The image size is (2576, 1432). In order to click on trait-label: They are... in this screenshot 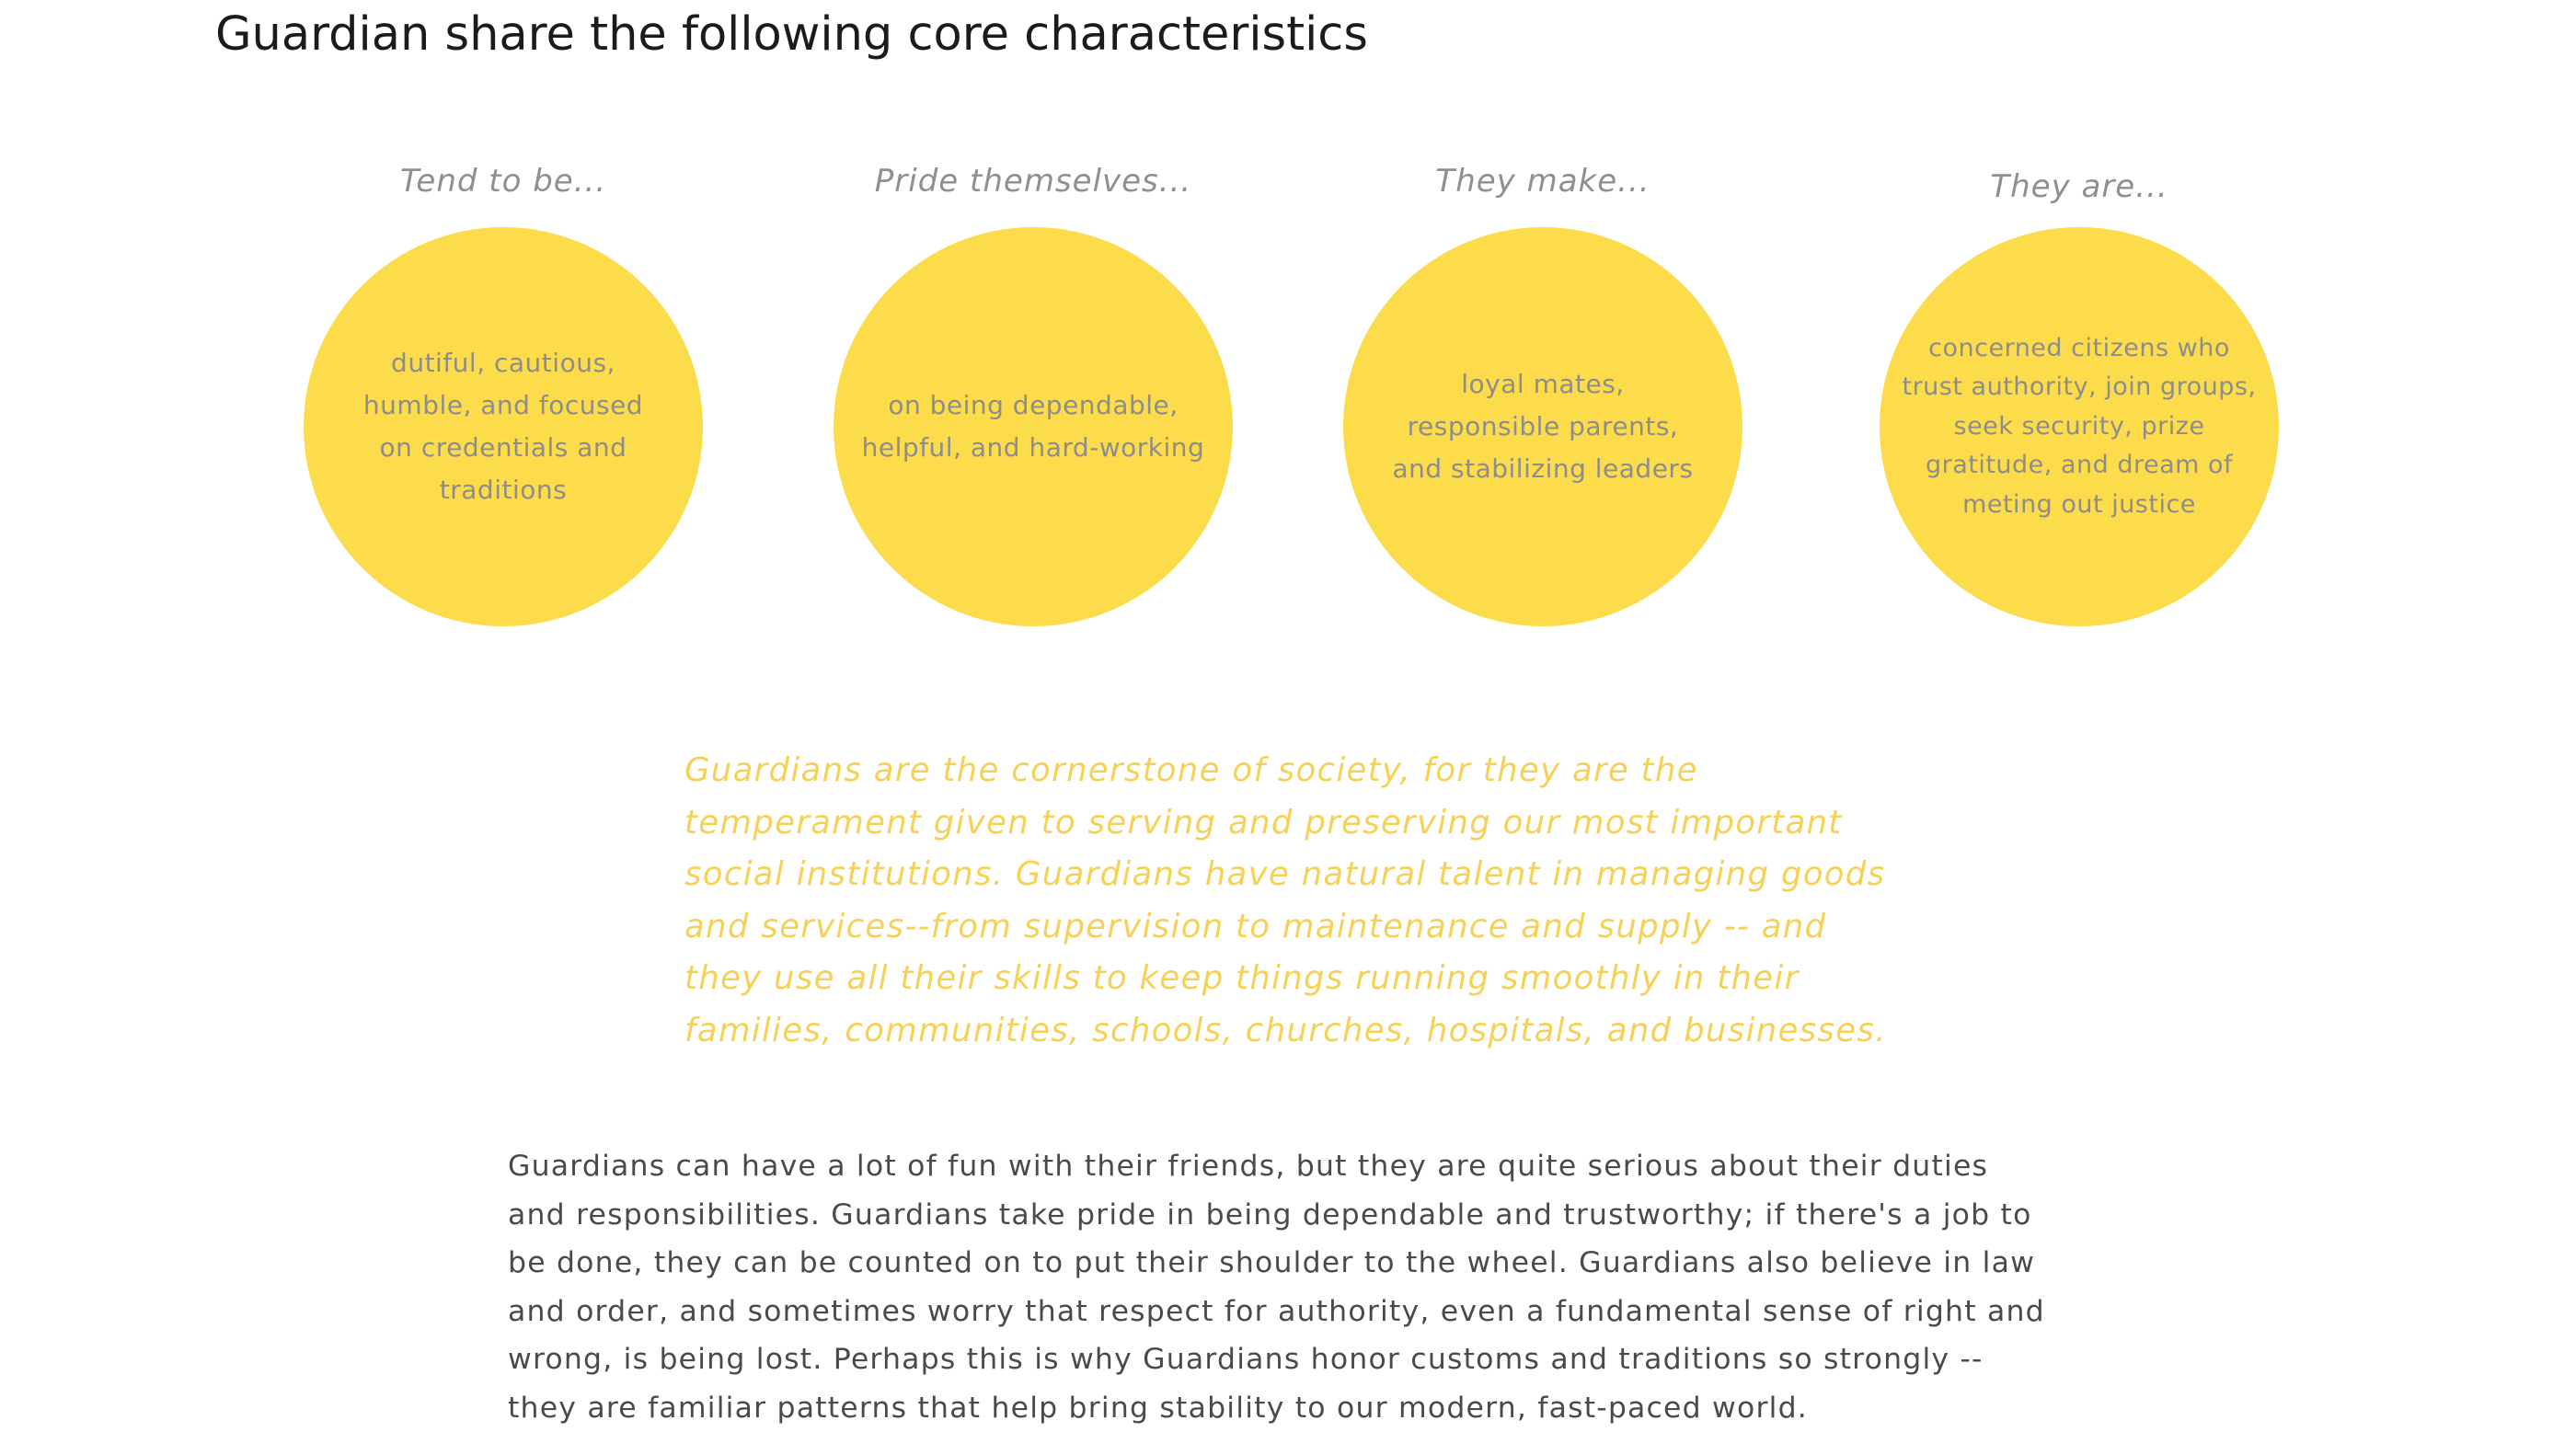, I will do `click(2079, 187)`.